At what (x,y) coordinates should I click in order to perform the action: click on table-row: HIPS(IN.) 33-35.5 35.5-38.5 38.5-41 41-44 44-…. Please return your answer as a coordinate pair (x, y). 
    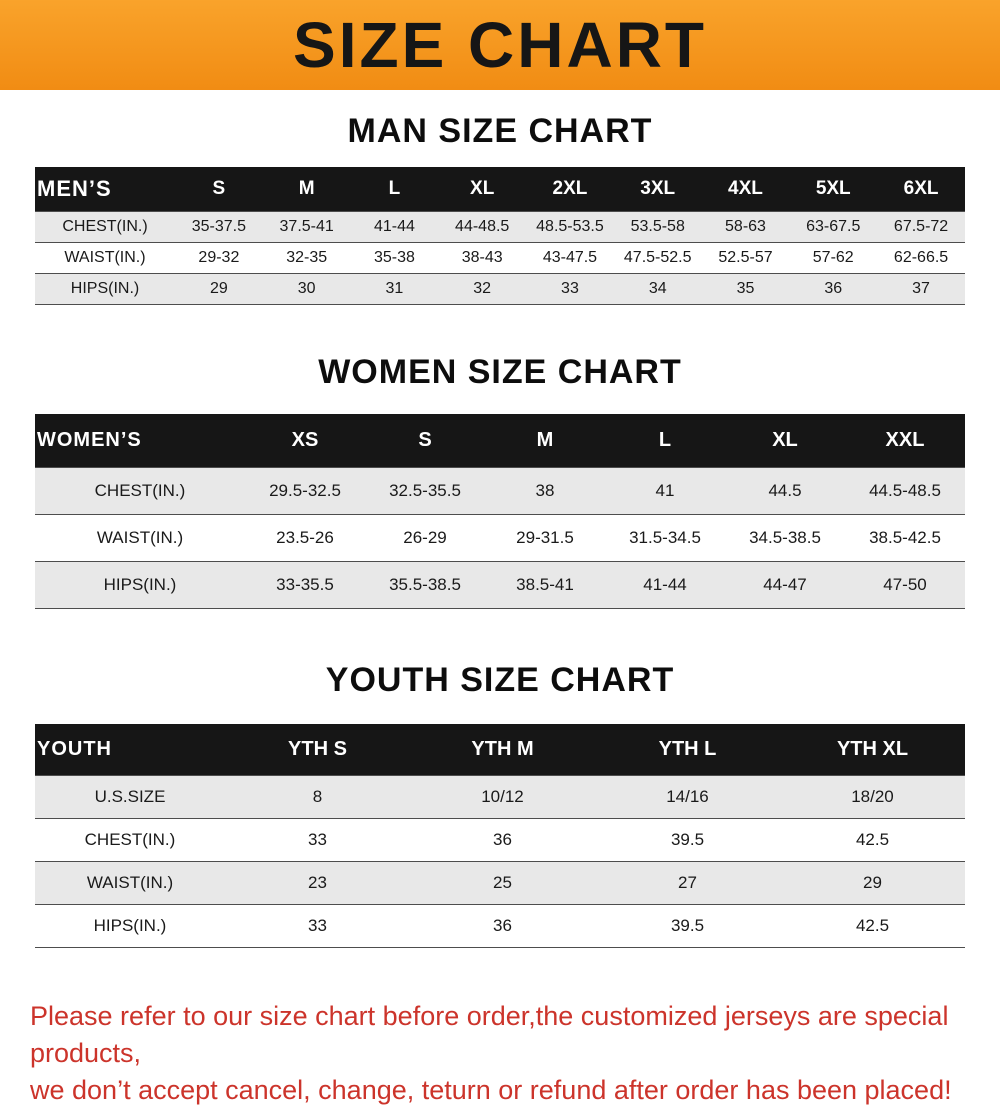
    Looking at the image, I should click on (500, 585).